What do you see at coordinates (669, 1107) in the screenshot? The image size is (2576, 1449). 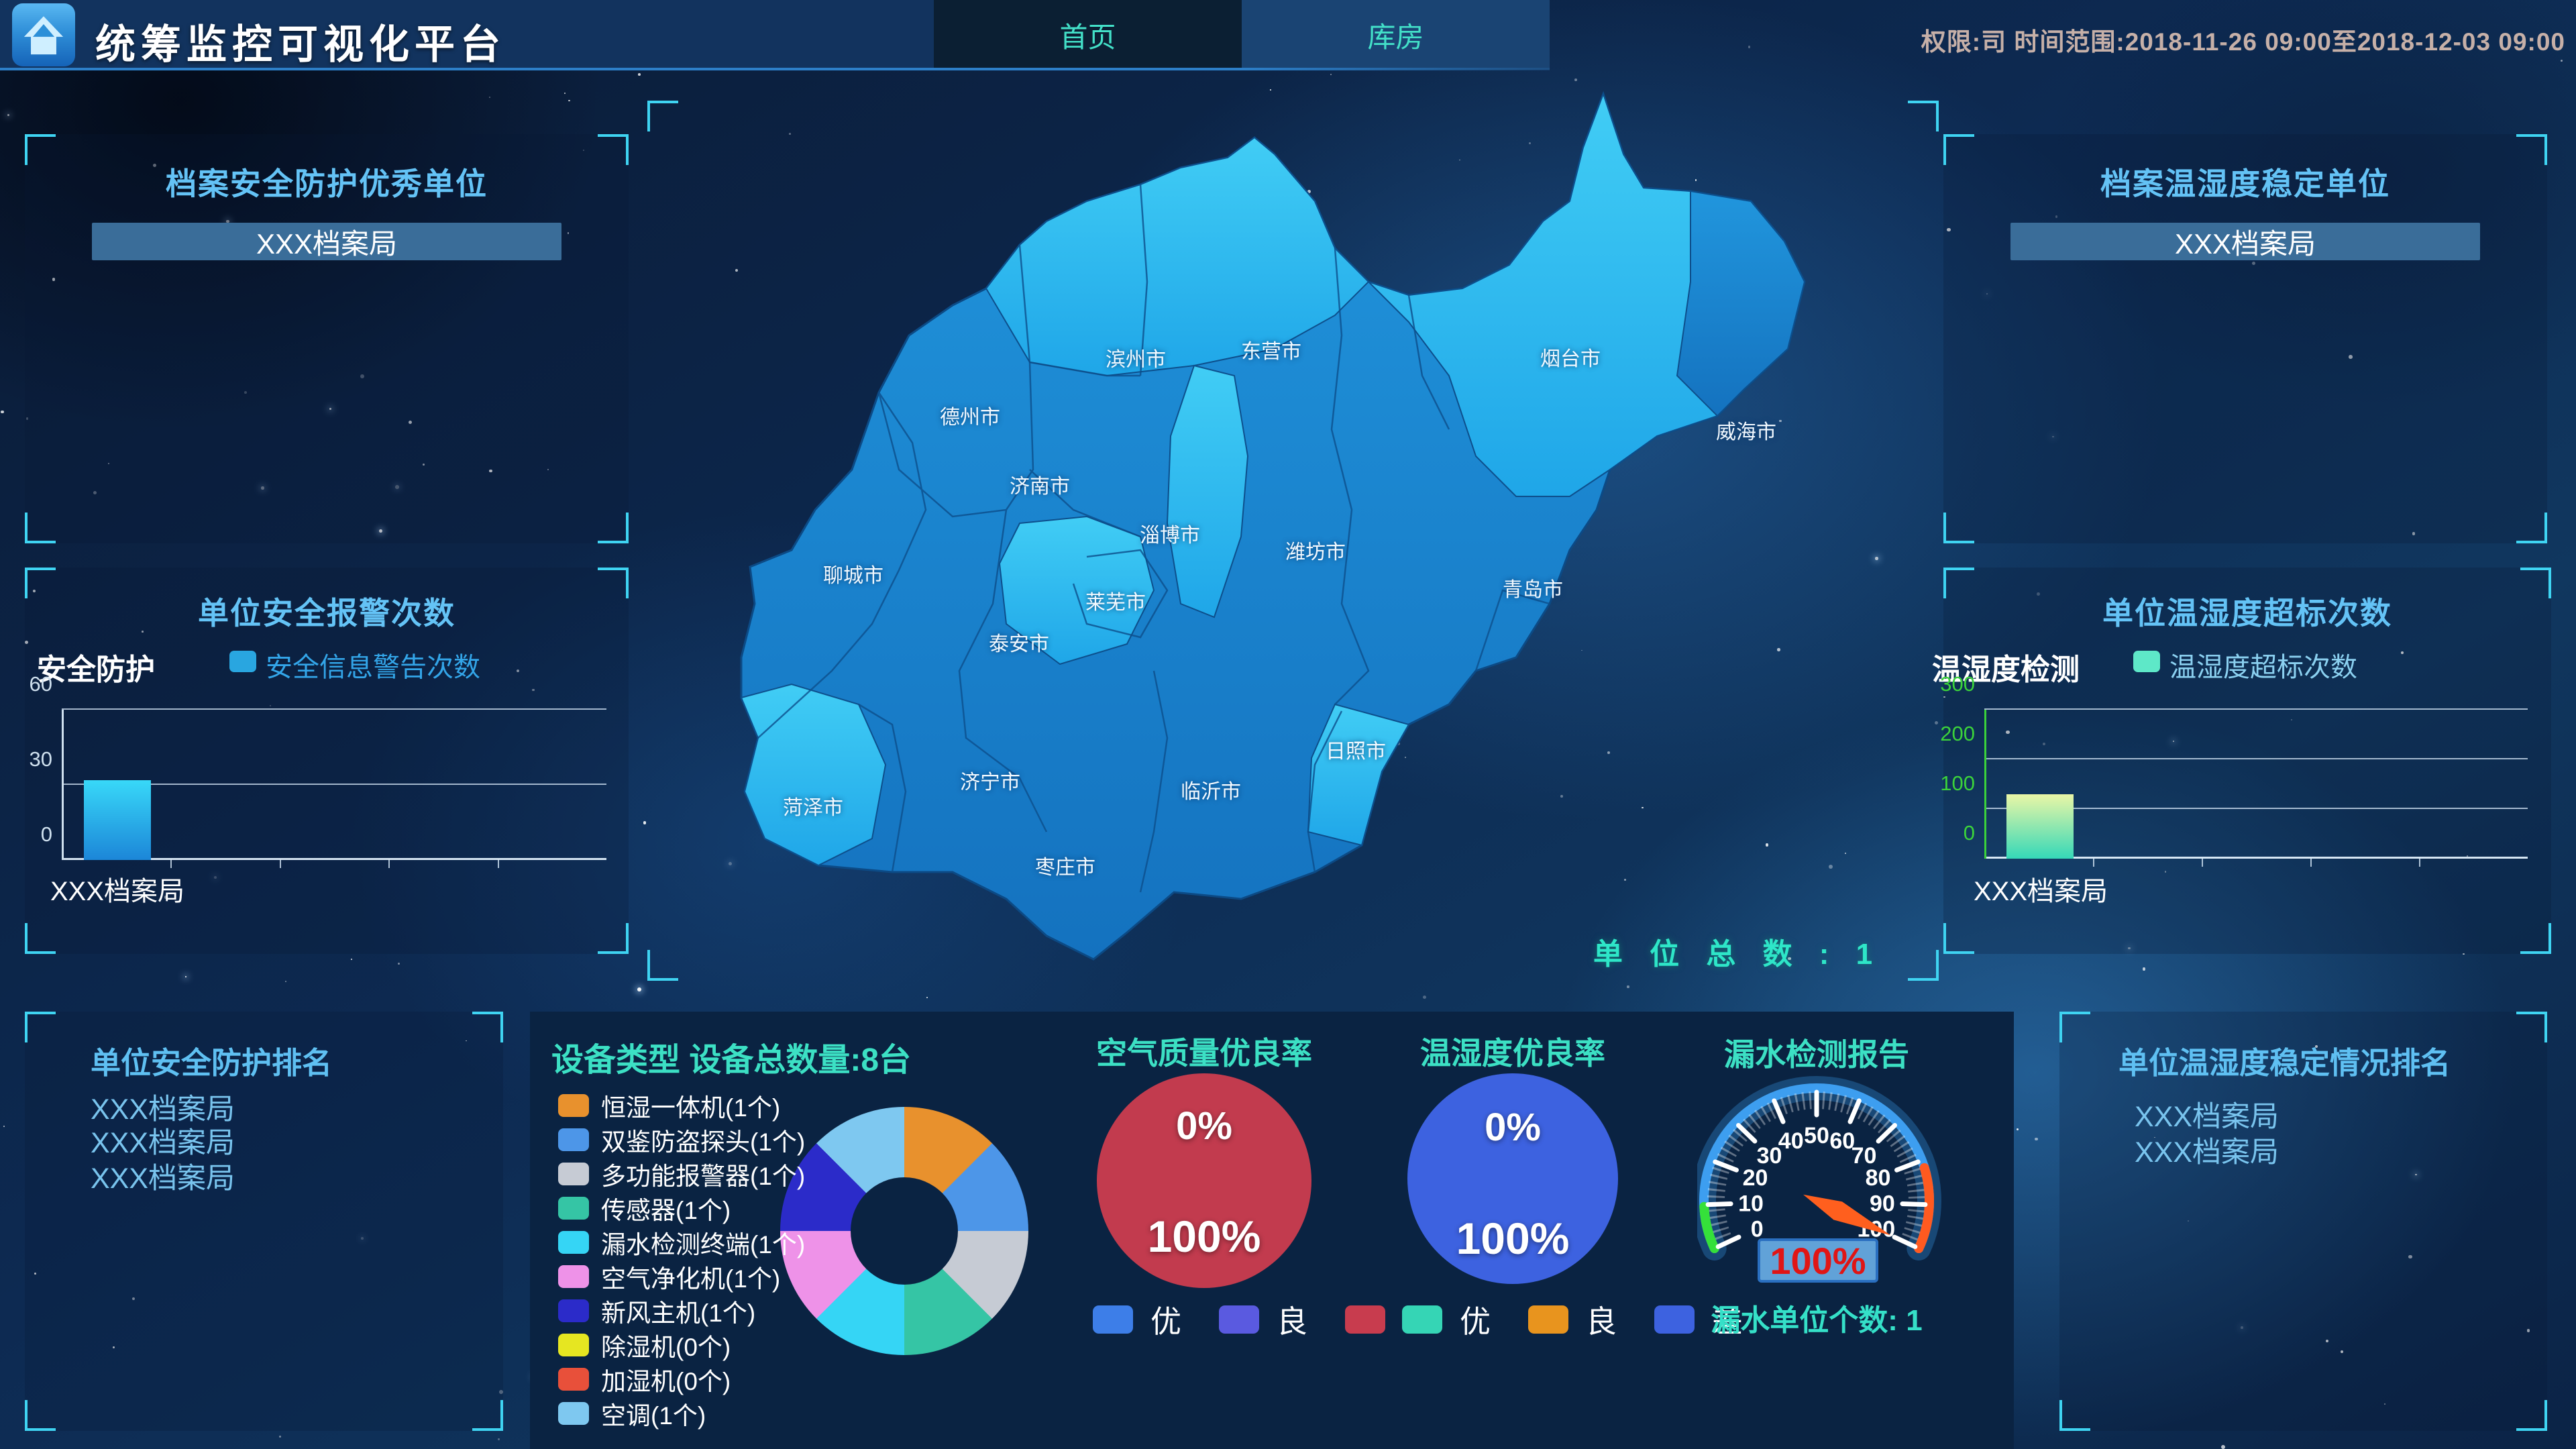 I see `device-legend-item: 恒湿一体机(1个)` at bounding box center [669, 1107].